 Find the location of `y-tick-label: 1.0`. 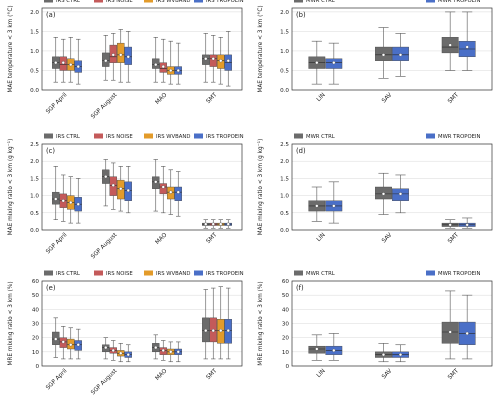

y-tick-label: 1.0 is located at coordinates (34, 52).